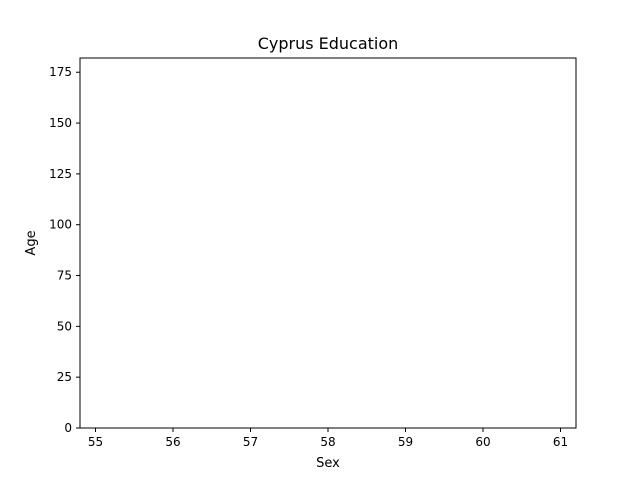 The image size is (640, 480). I want to click on x-tick-label: 58, so click(327, 442).